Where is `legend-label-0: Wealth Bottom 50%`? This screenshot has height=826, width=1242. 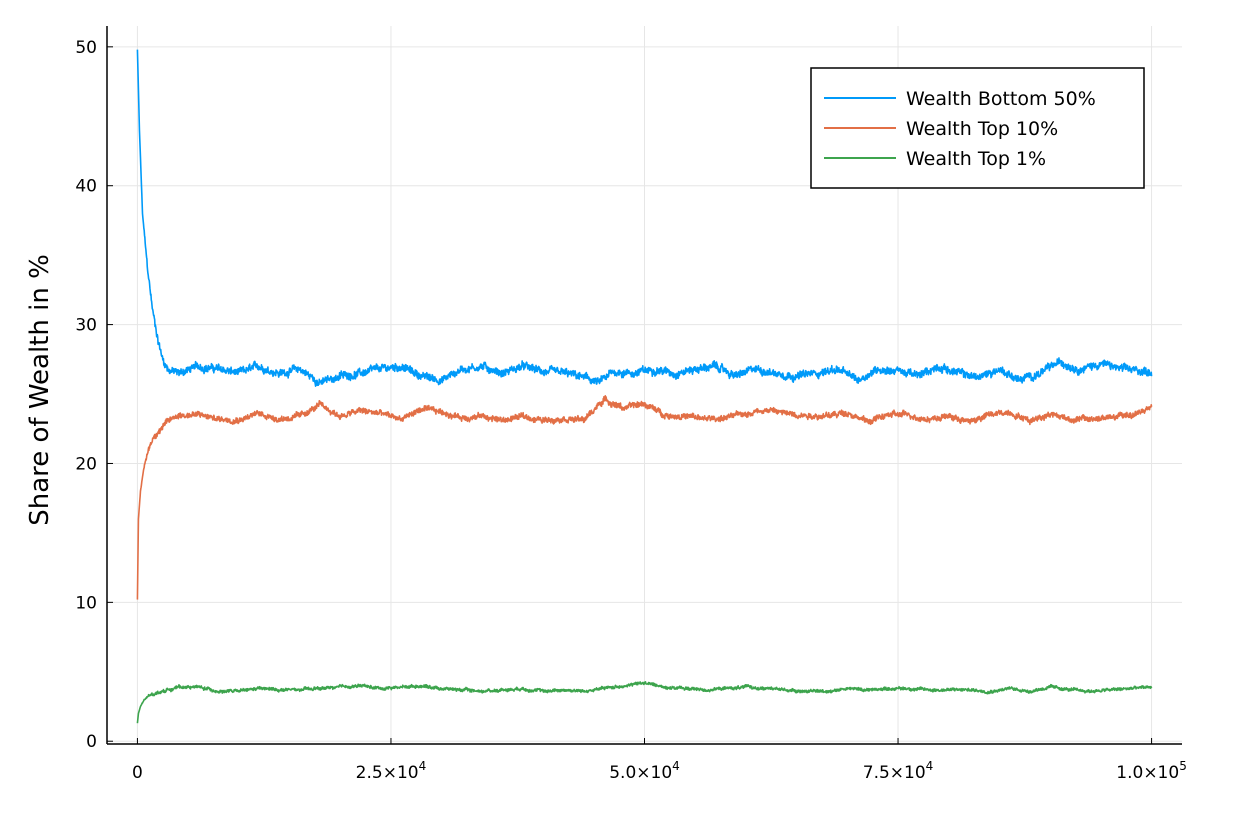
legend-label-0: Wealth Bottom 50% is located at coordinates (1001, 99).